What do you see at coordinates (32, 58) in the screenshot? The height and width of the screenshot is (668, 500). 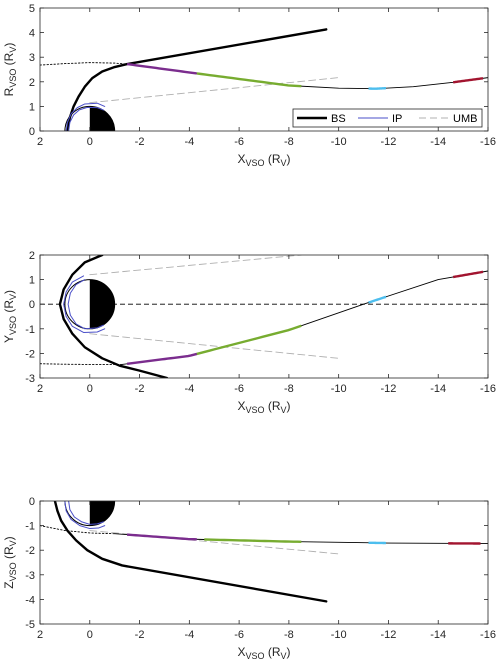 I see `y-tick-label: 3` at bounding box center [32, 58].